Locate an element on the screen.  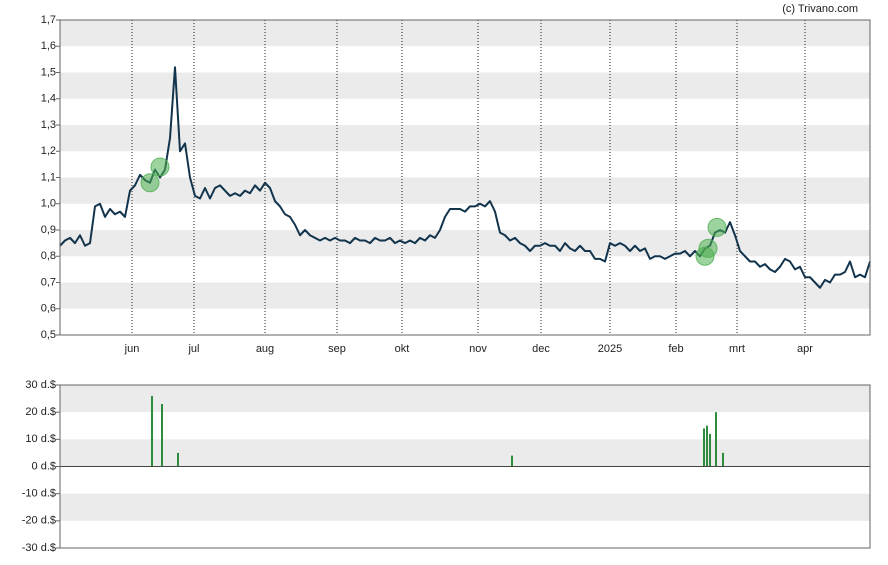
x-tick-label: dec is located at coordinates (541, 349).